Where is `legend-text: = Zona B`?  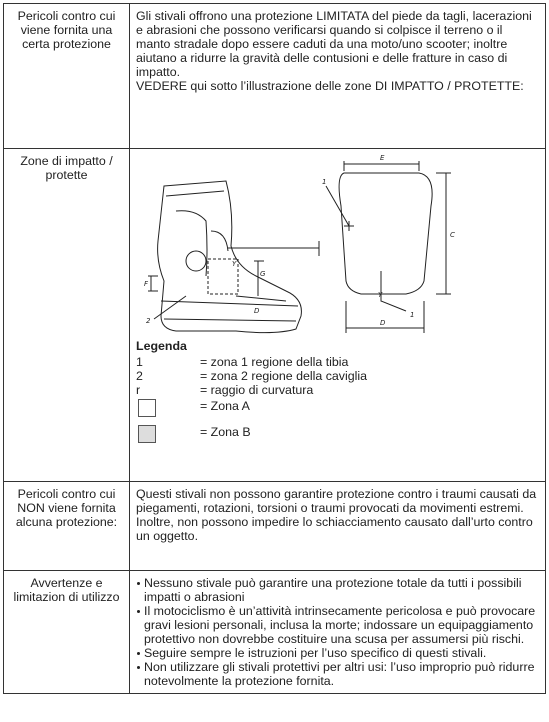
legend-text: = Zona B is located at coordinates (225, 432).